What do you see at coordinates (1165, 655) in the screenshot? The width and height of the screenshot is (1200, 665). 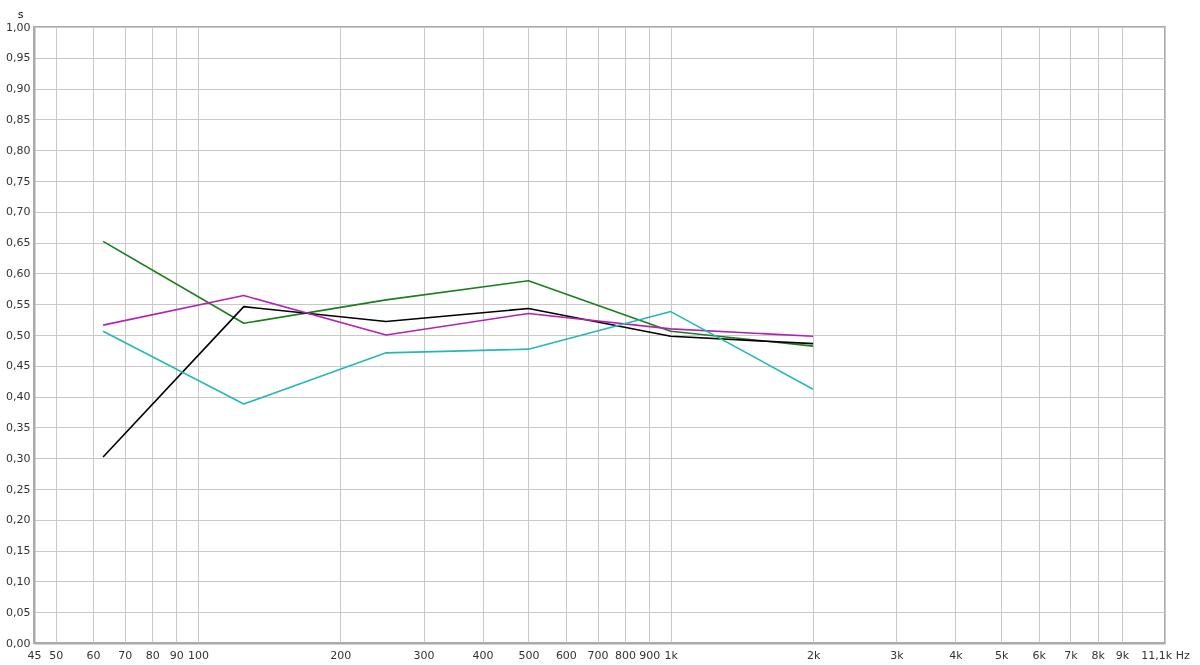 I see `x-tick-label: 11,1k Hz` at bounding box center [1165, 655].